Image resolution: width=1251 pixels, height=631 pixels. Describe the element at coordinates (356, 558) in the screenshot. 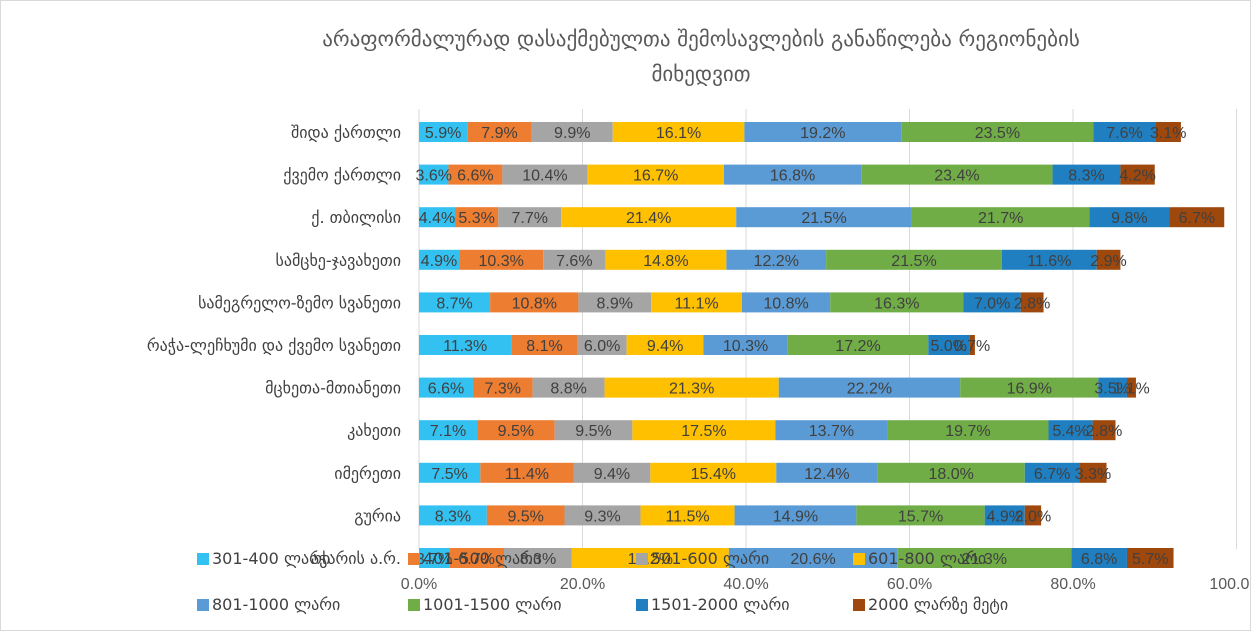

I see `category-label: აჭარის ა.რ.` at that location.